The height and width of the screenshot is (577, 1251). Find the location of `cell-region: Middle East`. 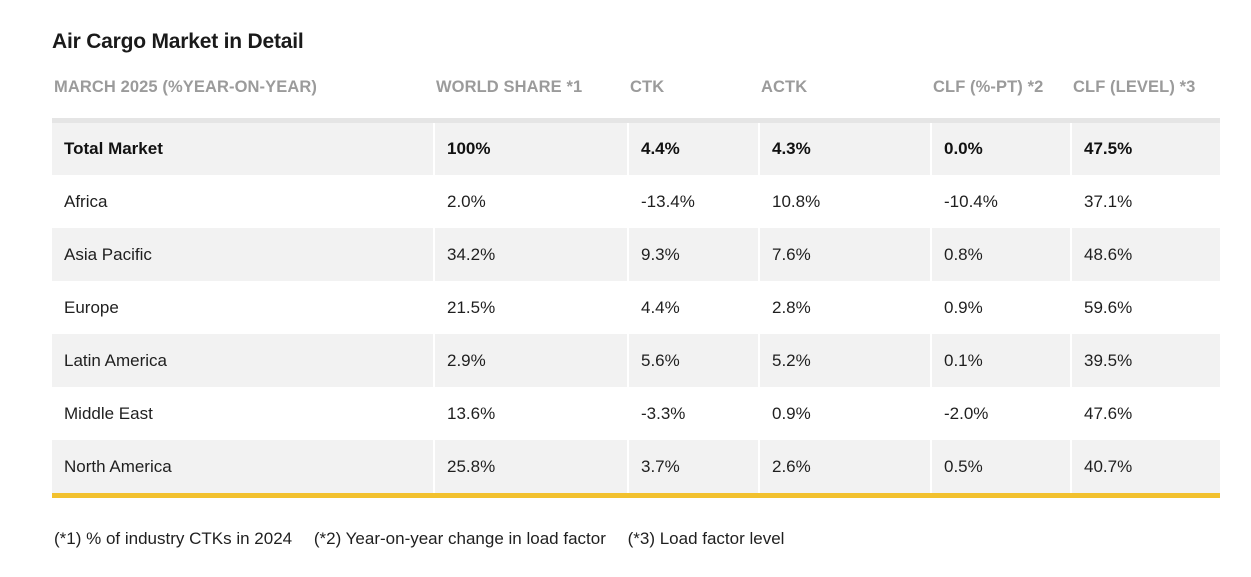

cell-region: Middle East is located at coordinates (108, 413).